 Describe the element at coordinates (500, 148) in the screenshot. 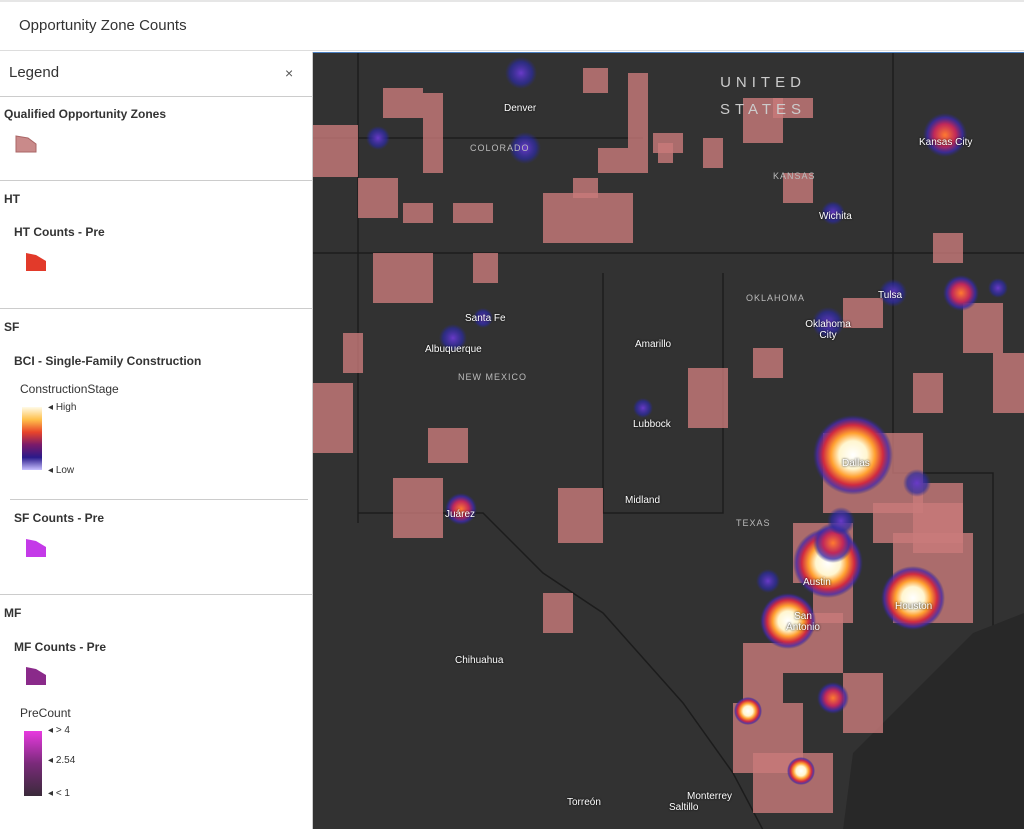

I see `map-label: COLORADO` at that location.